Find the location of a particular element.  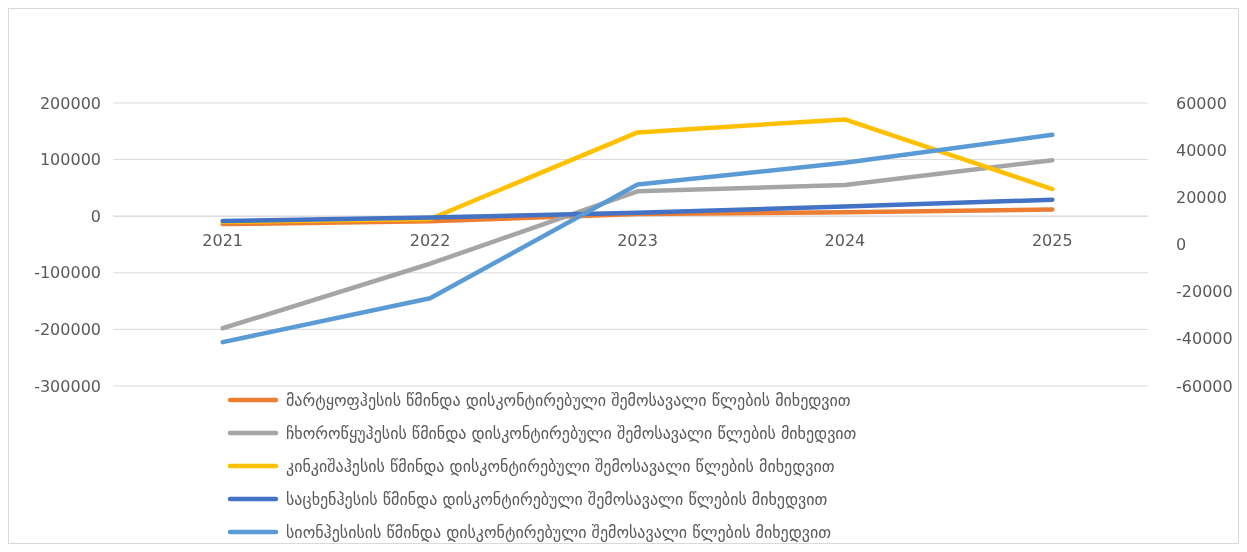

y-tick-label: 100000 is located at coordinates (70, 160).